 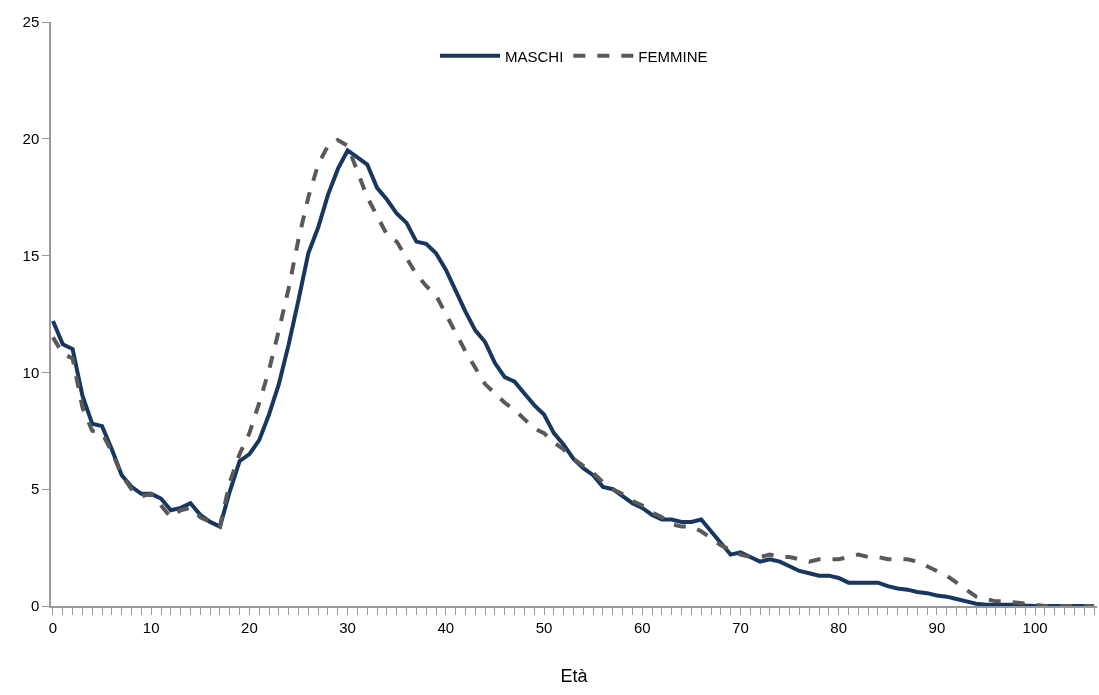 What do you see at coordinates (53, 627) in the screenshot?
I see `x-tick-label: 0` at bounding box center [53, 627].